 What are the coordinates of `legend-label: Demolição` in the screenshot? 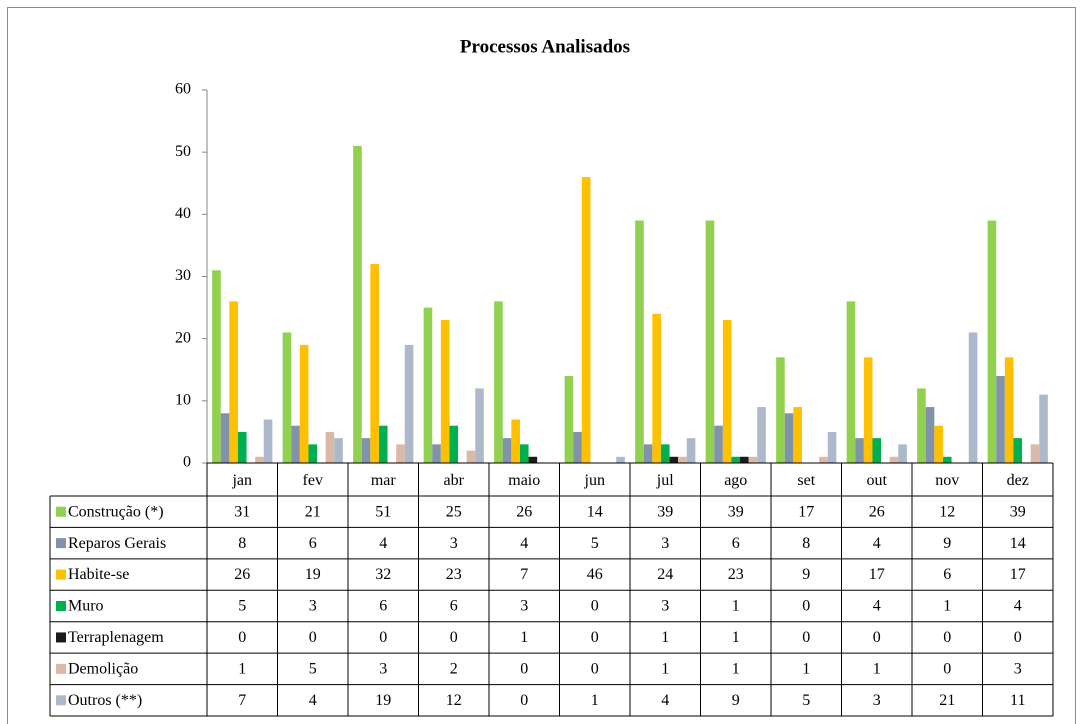 It's located at (103, 669).